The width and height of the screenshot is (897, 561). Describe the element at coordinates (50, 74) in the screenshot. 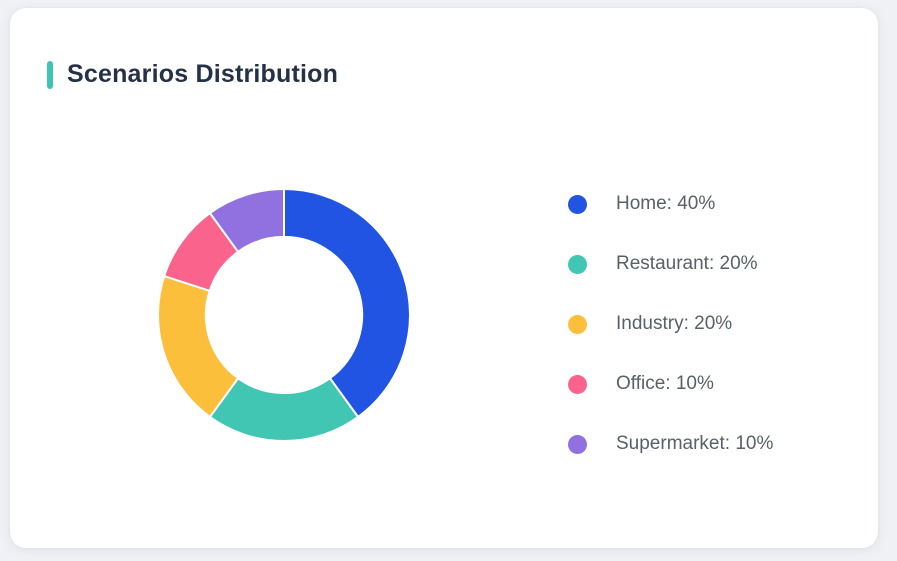

I see `title-accent-bar` at that location.